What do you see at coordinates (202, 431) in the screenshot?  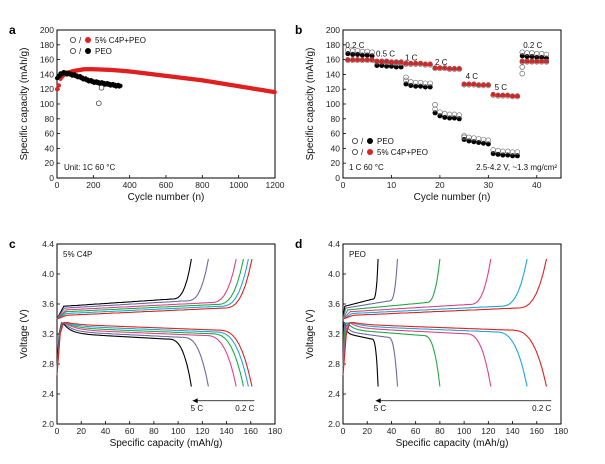 I see `x-tick-label-c: 120` at bounding box center [202, 431].